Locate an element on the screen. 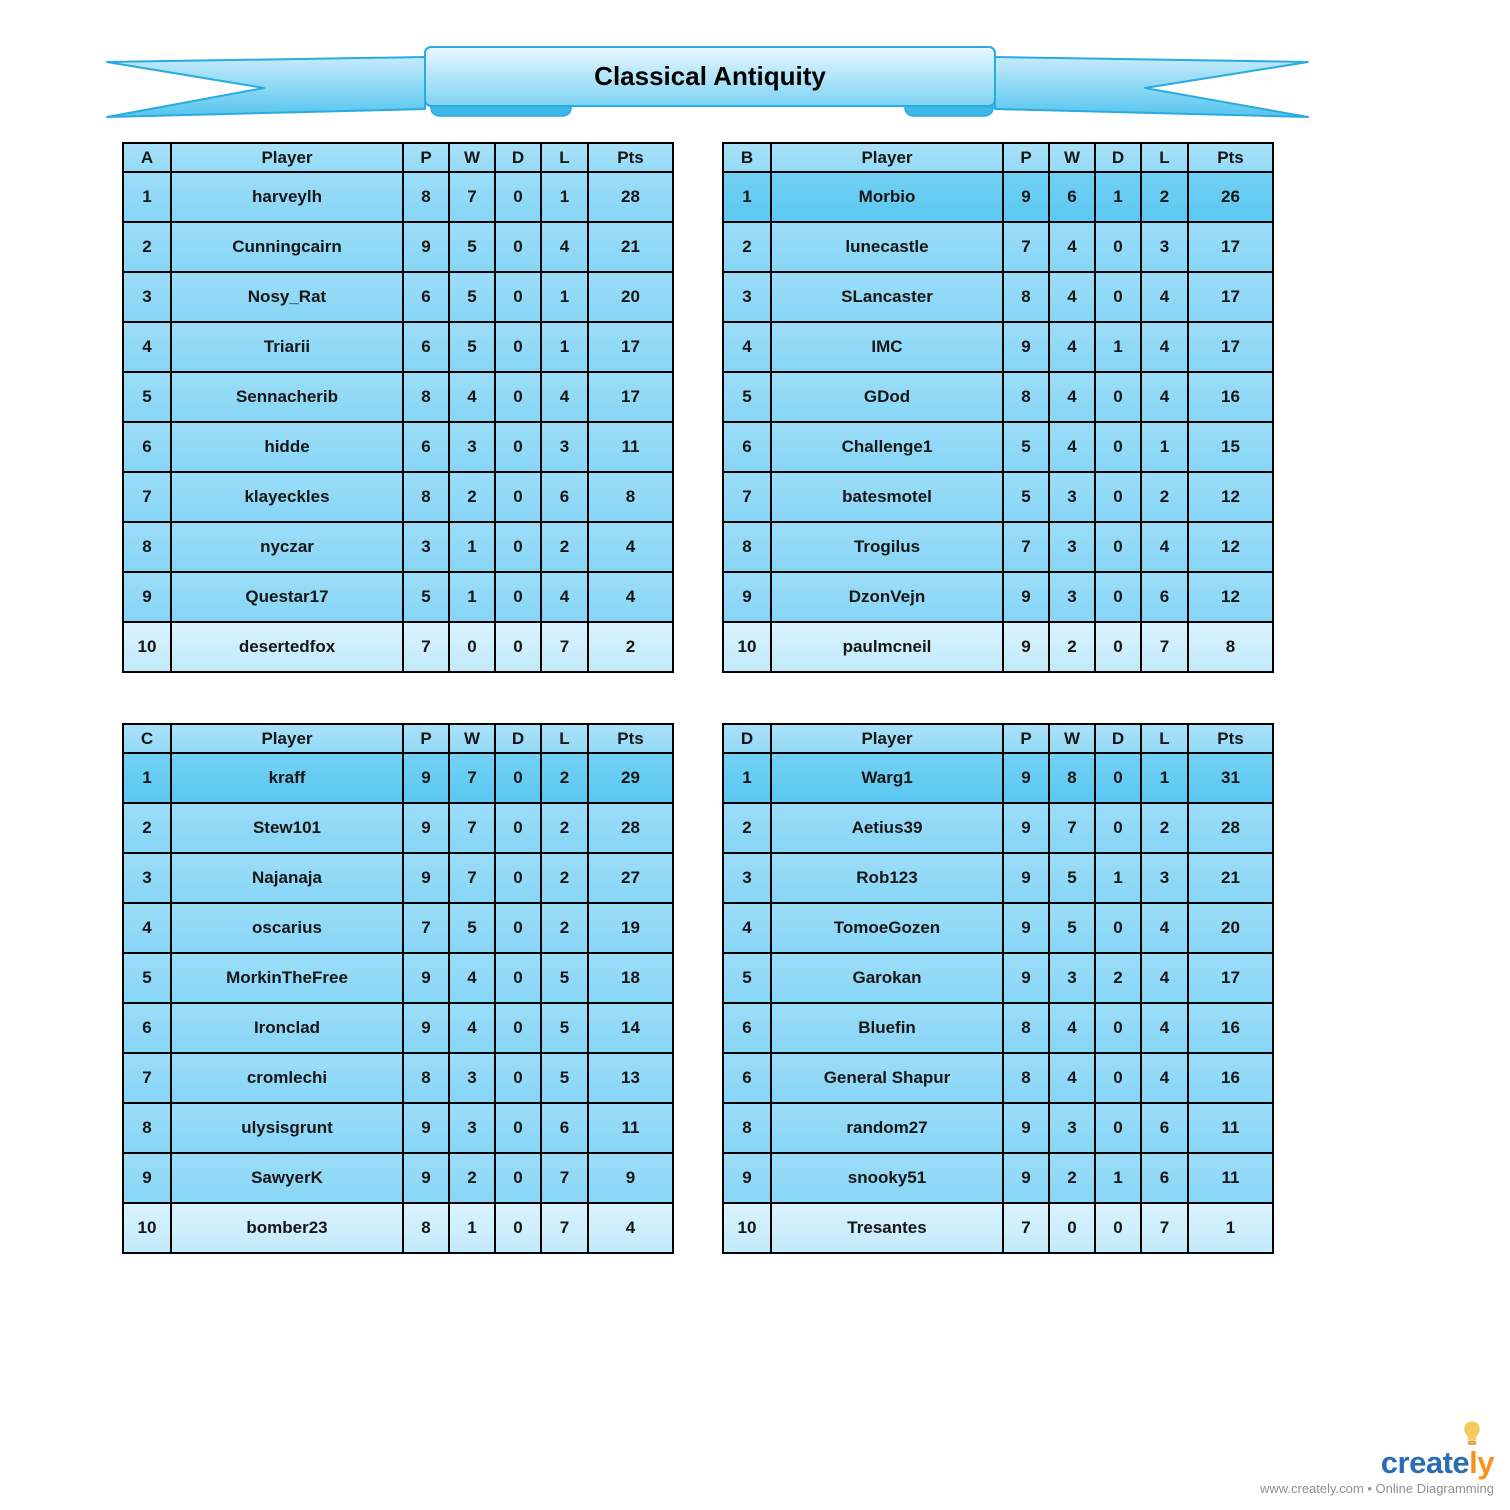  player-row: 4 TomoeGozen 9 5 0 4 20 is located at coordinates (998, 928).